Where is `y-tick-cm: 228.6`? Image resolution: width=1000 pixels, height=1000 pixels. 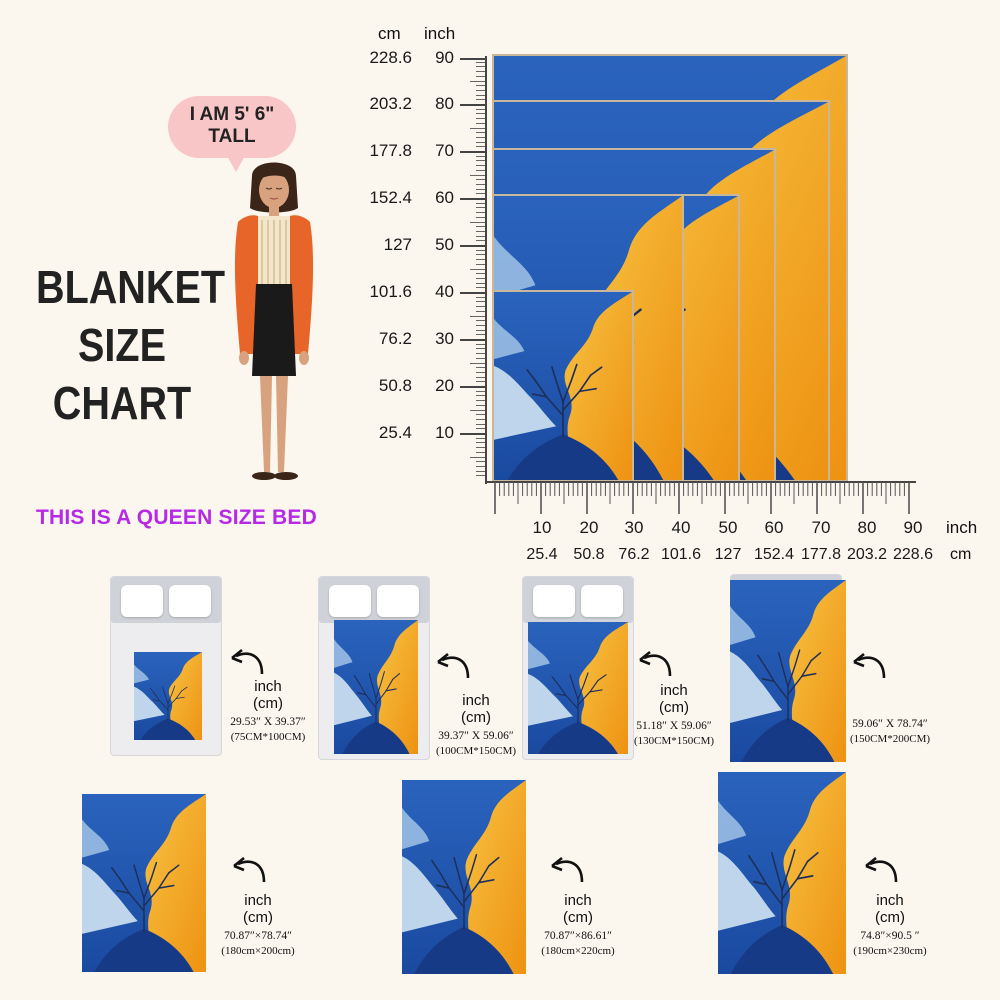
y-tick-cm: 228.6 is located at coordinates (390, 57).